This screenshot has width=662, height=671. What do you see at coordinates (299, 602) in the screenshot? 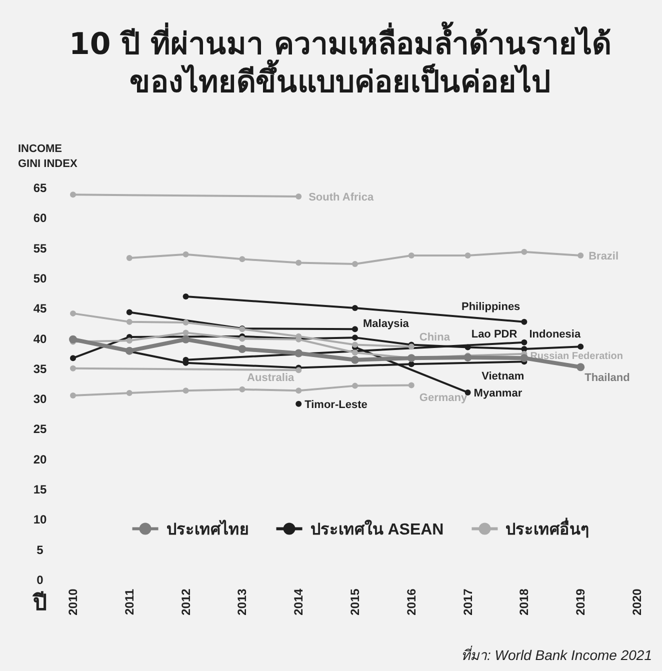
I see `x-tick-label: 2014` at bounding box center [299, 602].